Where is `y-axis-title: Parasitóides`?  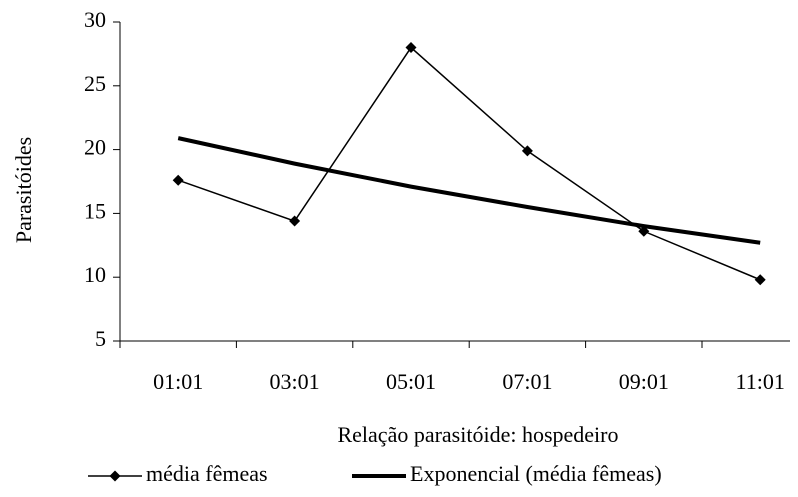
y-axis-title: Parasitóides is located at coordinates (23, 190).